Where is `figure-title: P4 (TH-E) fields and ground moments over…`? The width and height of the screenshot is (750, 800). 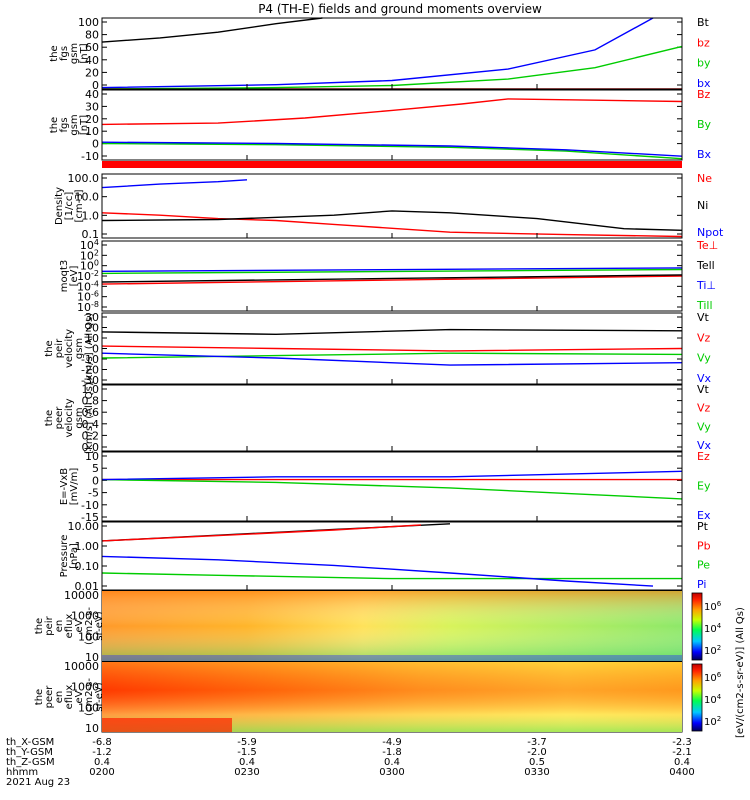 figure-title: P4 (TH-E) fields and ground moments over… is located at coordinates (400, 9).